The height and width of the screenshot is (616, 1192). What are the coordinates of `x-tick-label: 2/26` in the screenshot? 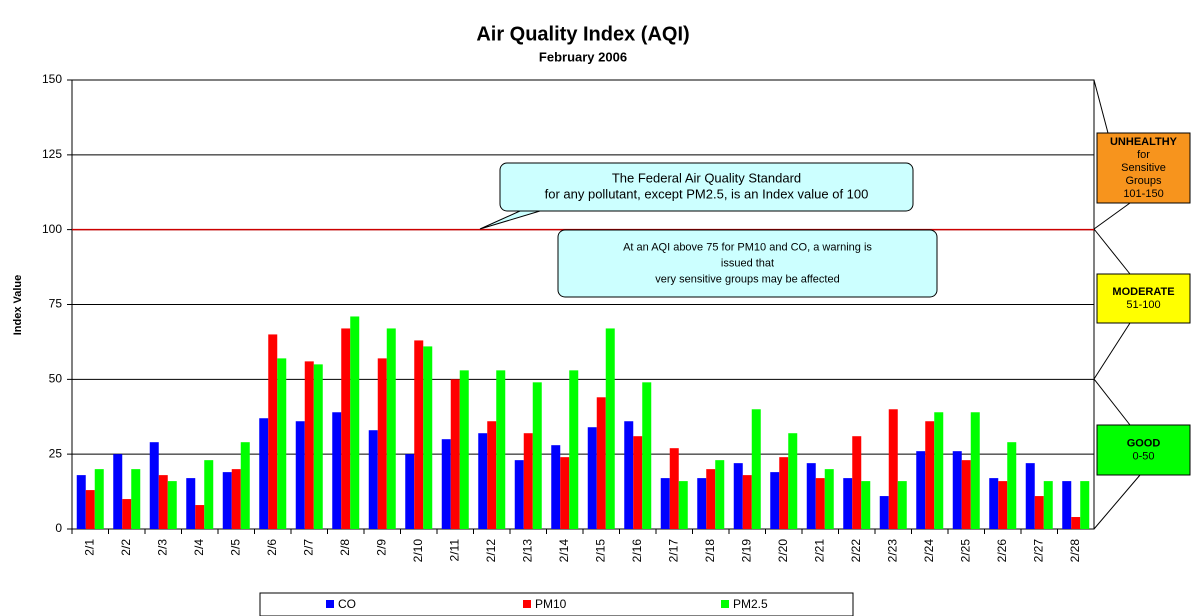 It's located at (1002, 551).